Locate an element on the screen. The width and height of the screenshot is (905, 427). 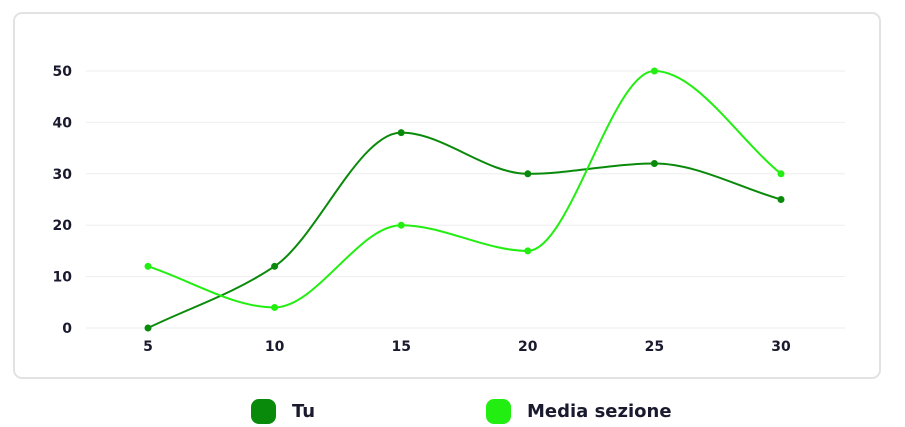
y-tick-label-30: 30 is located at coordinates (63, 175).